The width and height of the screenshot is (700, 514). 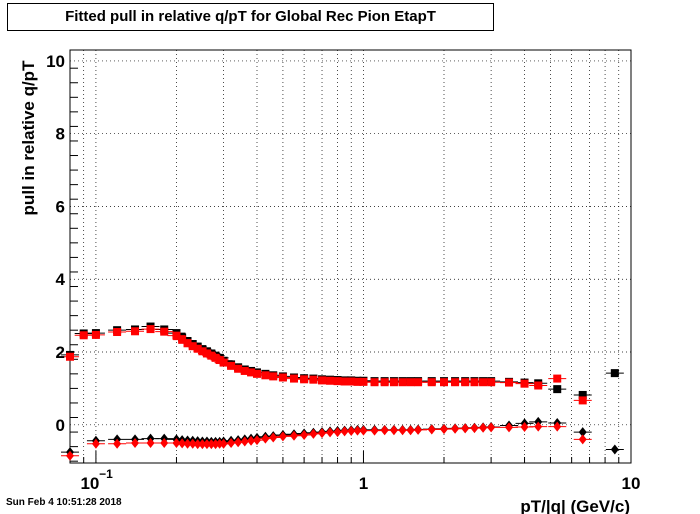 I want to click on x-tick-exponent: −1, so click(x=106, y=474).